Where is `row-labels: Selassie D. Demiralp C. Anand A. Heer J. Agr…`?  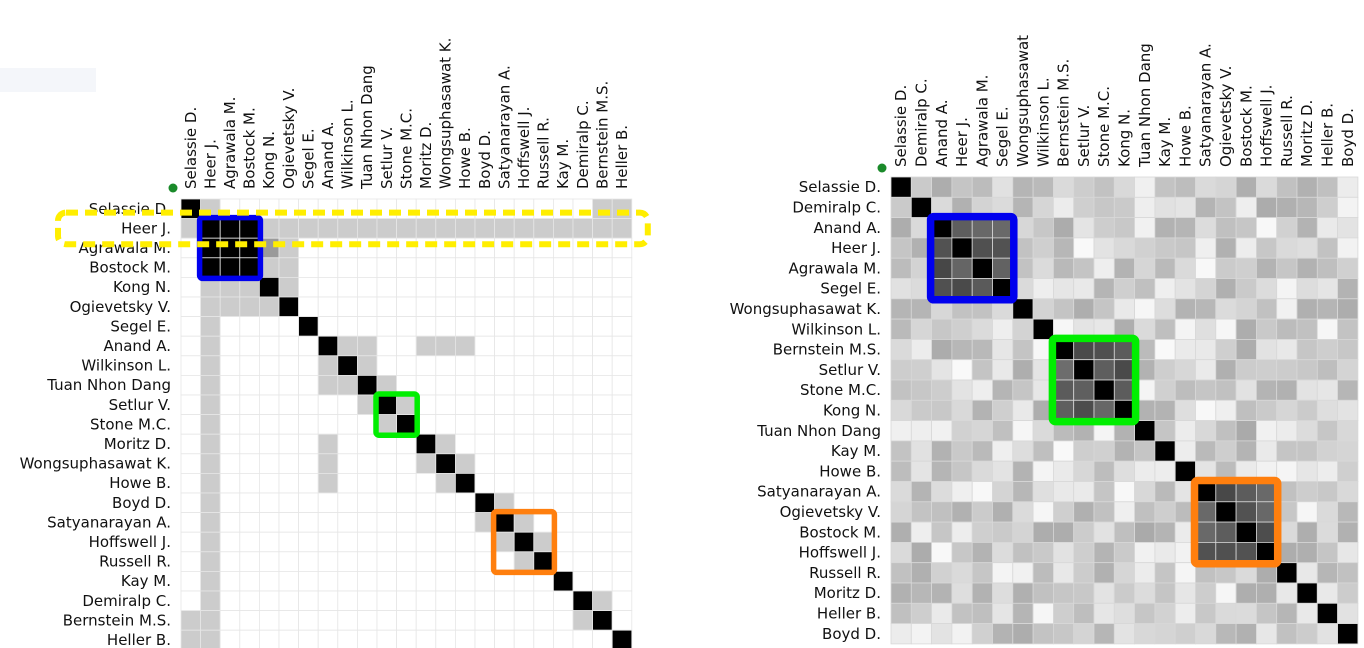
row-labels: Selassie D. Demiralp C. Anand A. Heer J. Agr… is located at coordinates (805, 410).